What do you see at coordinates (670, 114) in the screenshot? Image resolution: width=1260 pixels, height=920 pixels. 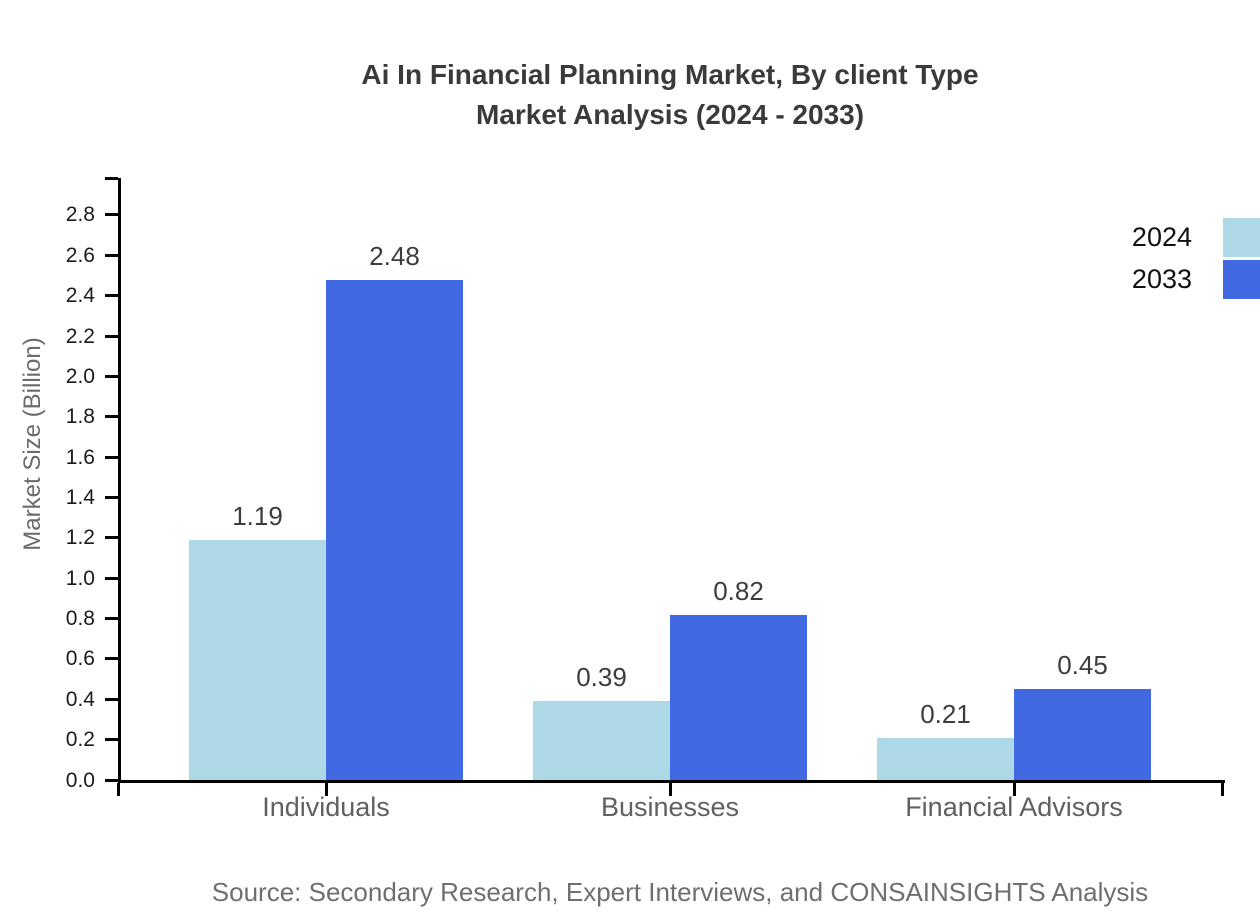 I see `chart-title-line2: Market Analysis (2024 - 2033)` at bounding box center [670, 114].